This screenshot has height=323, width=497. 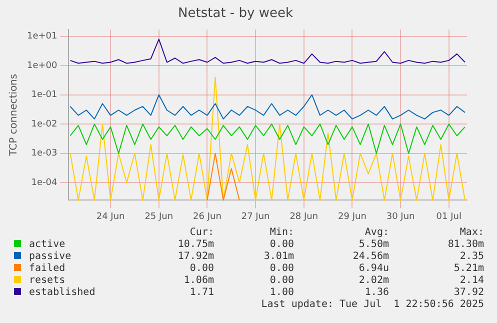 What do you see at coordinates (281, 292) in the screenshot?
I see `text: 1.00` at bounding box center [281, 292].